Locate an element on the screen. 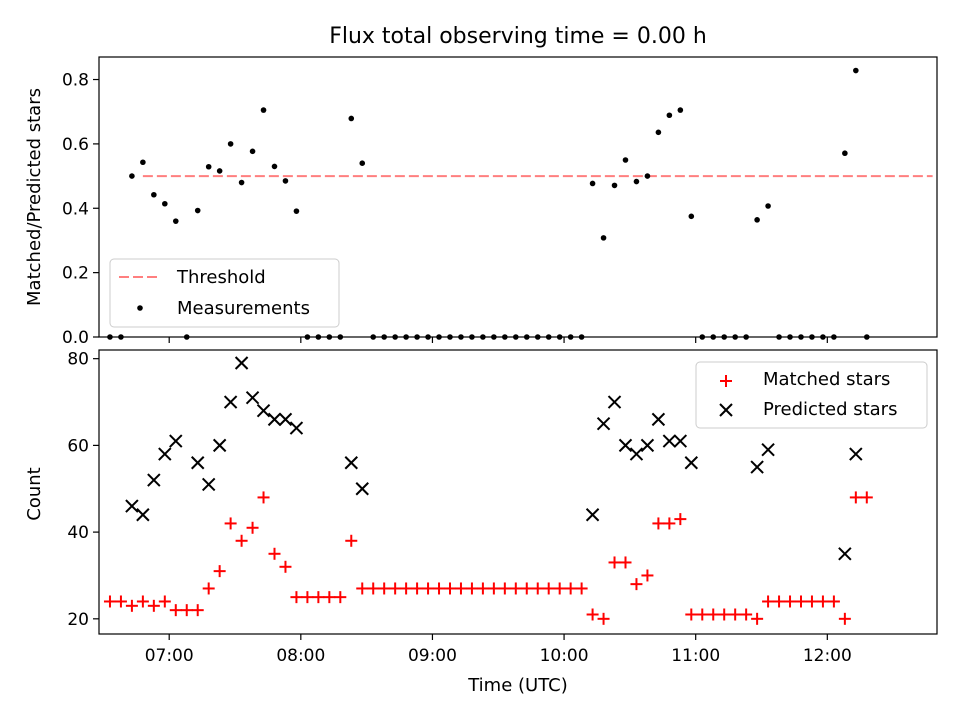 The width and height of the screenshot is (960, 720). top-legend-box is located at coordinates (224, 293).